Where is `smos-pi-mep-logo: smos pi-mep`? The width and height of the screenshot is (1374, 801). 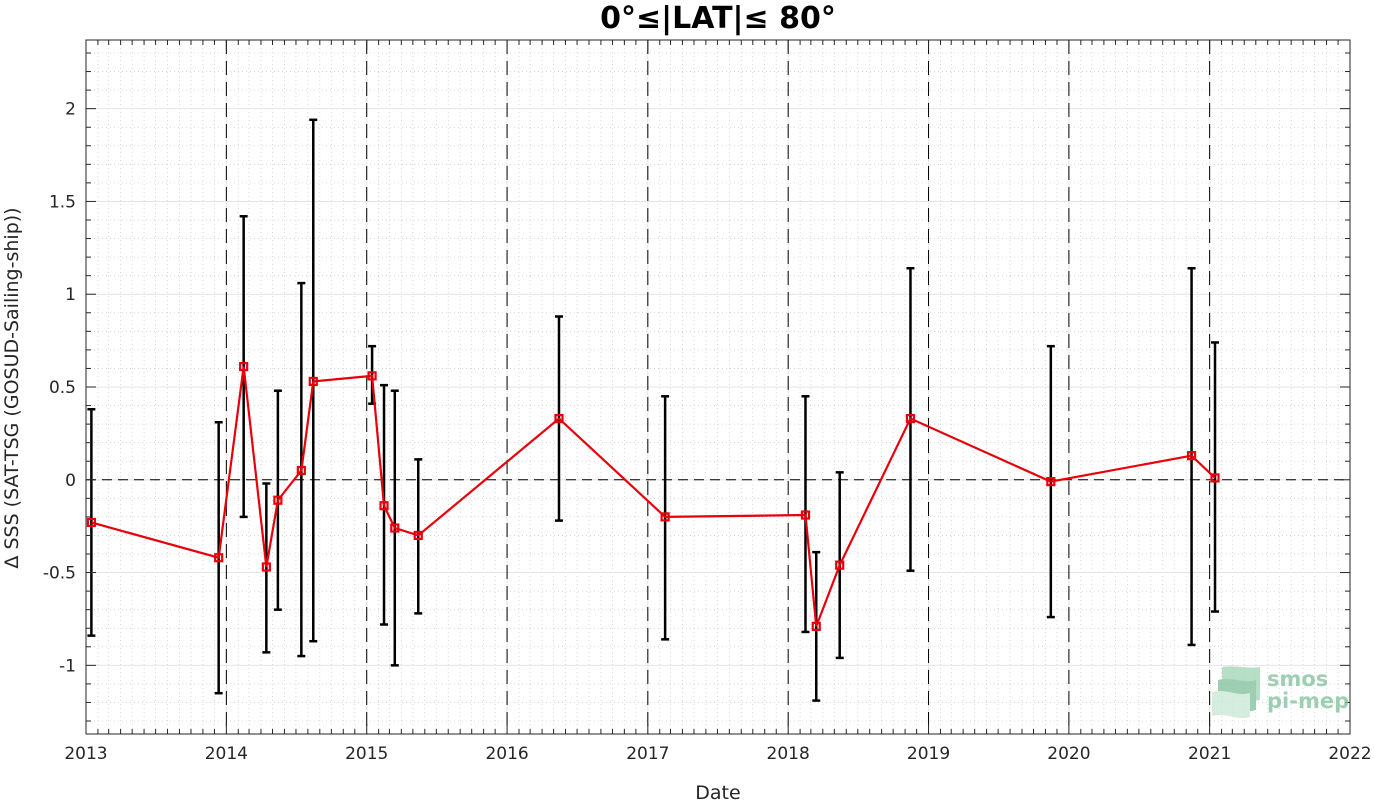
smos-pi-mep-logo: smos pi-mep is located at coordinates (1280, 692).